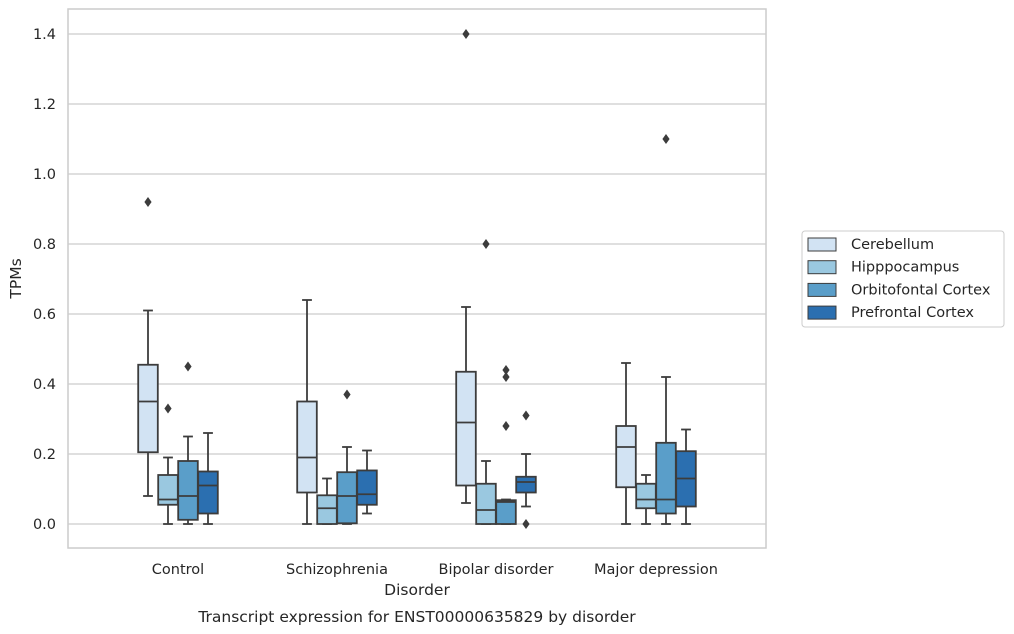 This screenshot has width=1014, height=634. What do you see at coordinates (178, 570) in the screenshot?
I see `x-tick-label: Control` at bounding box center [178, 570].